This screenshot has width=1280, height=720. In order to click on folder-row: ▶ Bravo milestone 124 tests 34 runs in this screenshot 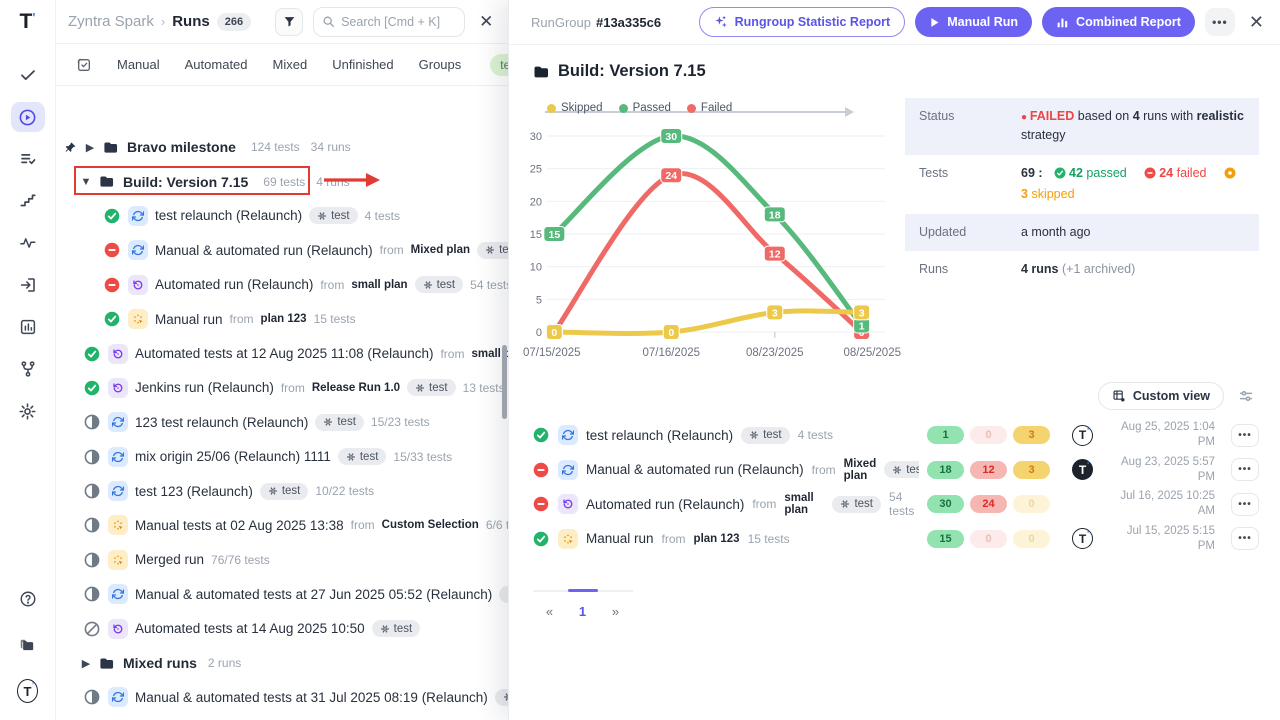, I will do `click(282, 147)`.